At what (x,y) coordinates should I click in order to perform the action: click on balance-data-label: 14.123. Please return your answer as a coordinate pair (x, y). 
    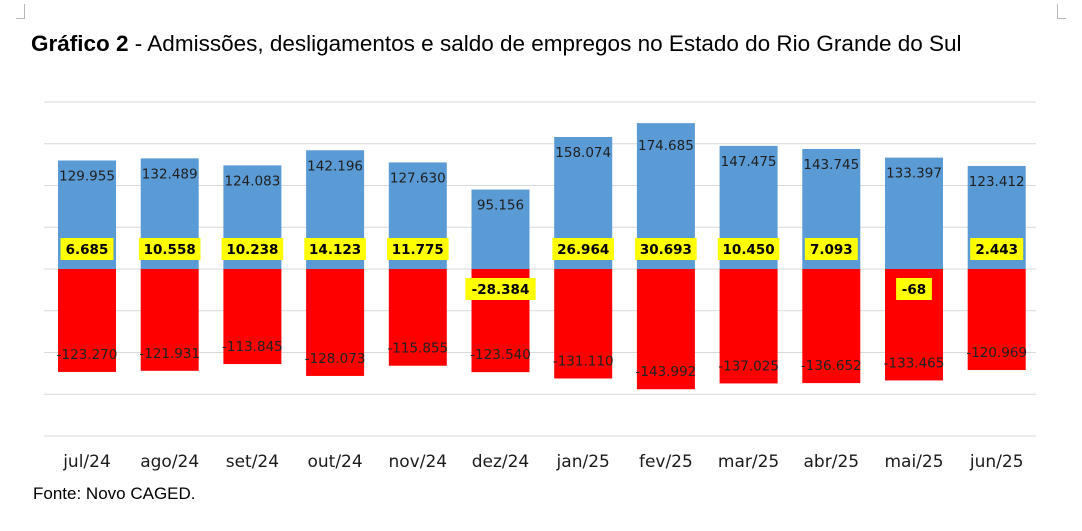
    Looking at the image, I should click on (335, 250).